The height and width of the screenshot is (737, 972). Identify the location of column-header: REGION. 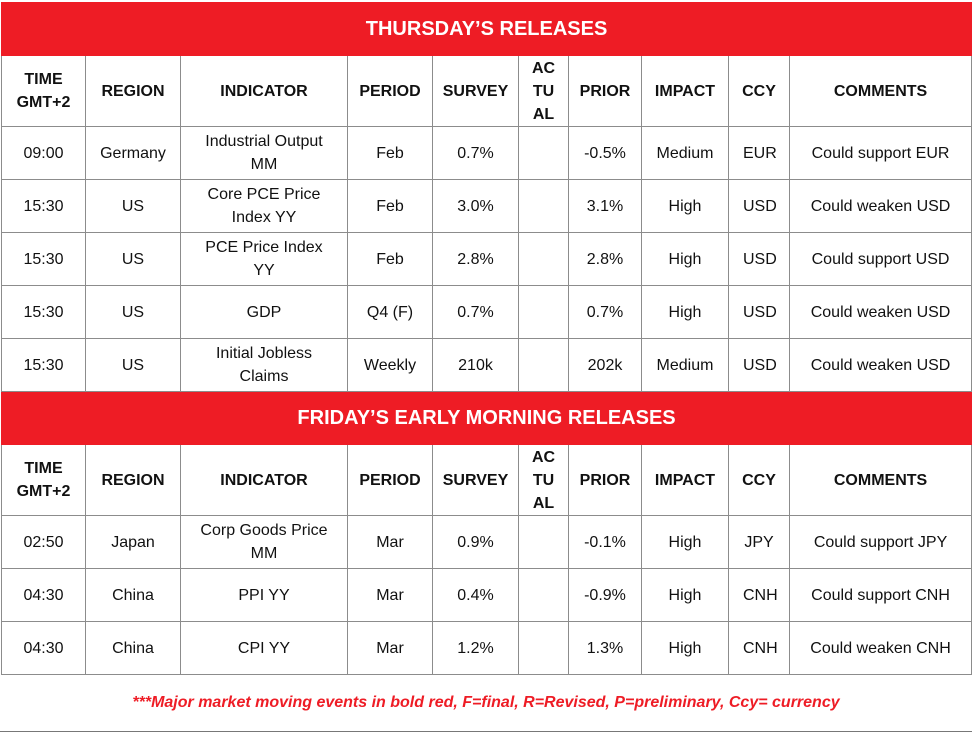
(133, 480).